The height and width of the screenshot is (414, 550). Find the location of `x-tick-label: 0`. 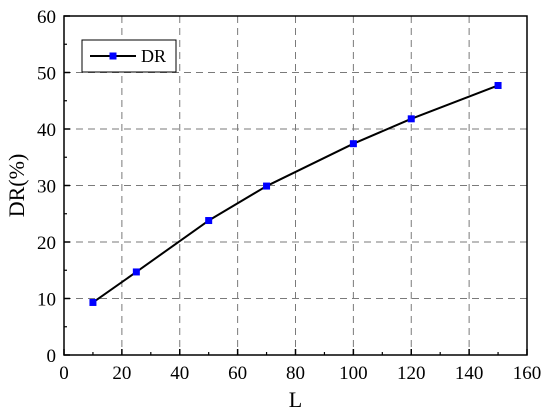

x-tick-label: 0 is located at coordinates (64, 373).